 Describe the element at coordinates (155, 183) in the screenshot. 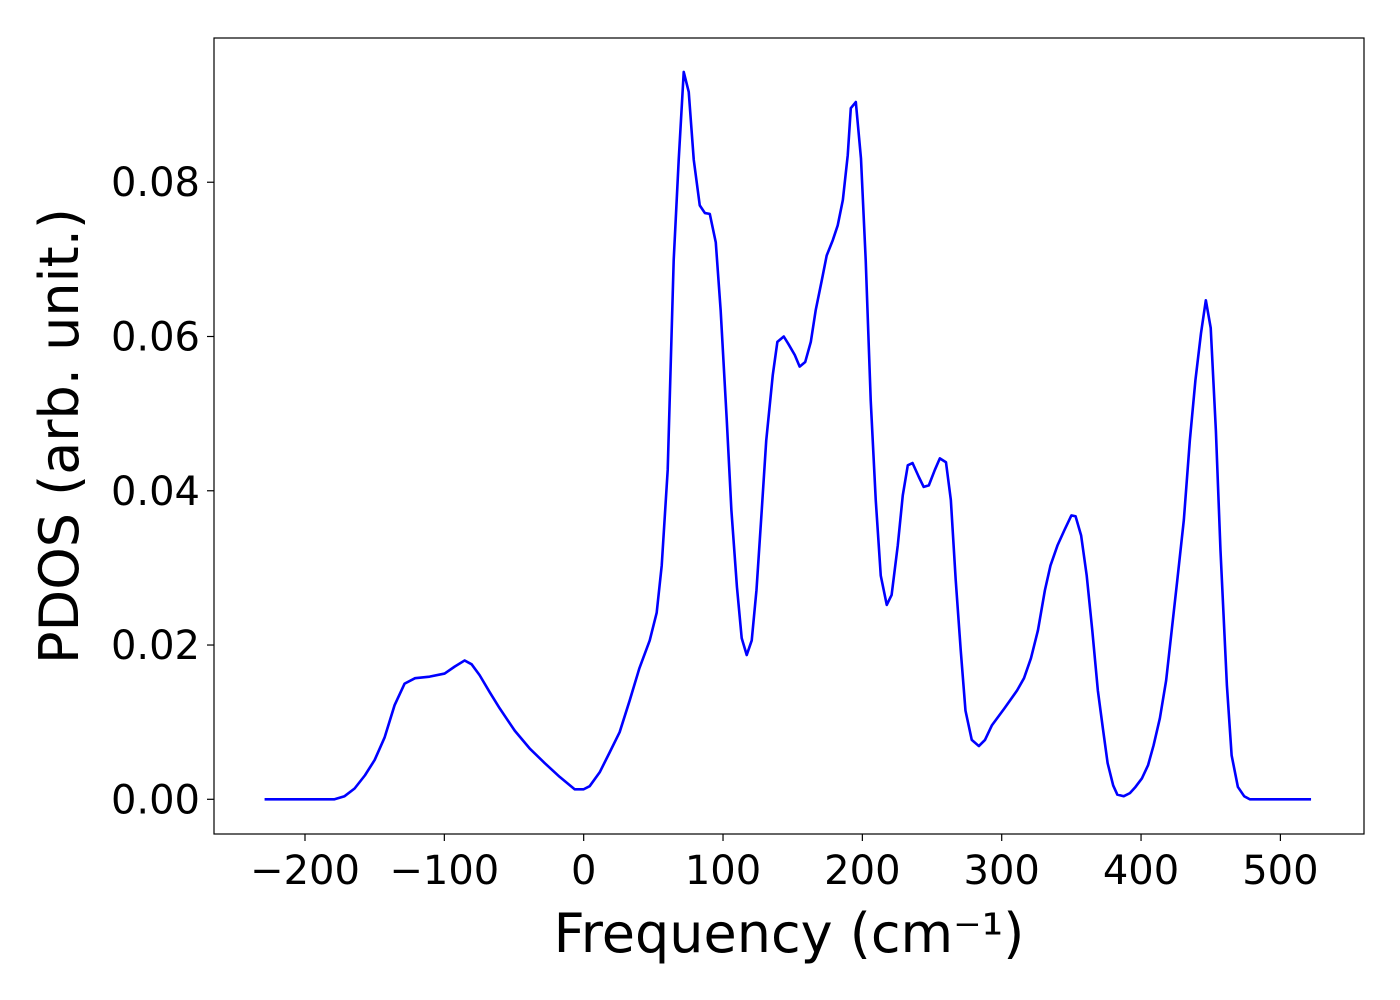

I see `y-tick-label: 0.08` at that location.